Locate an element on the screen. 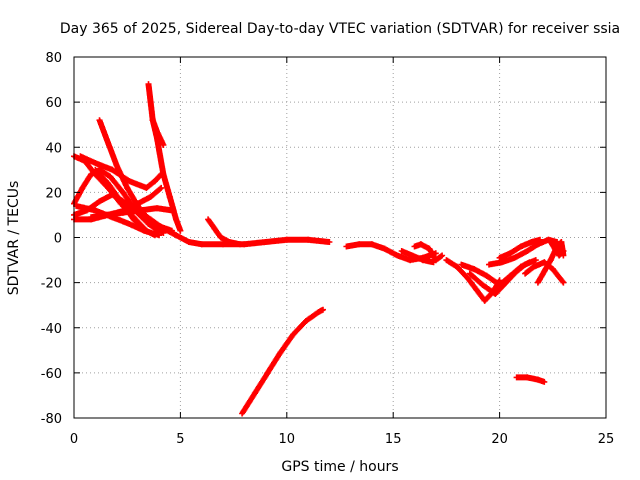 The height and width of the screenshot is (480, 640). y-tick-label: -20 is located at coordinates (51, 284).